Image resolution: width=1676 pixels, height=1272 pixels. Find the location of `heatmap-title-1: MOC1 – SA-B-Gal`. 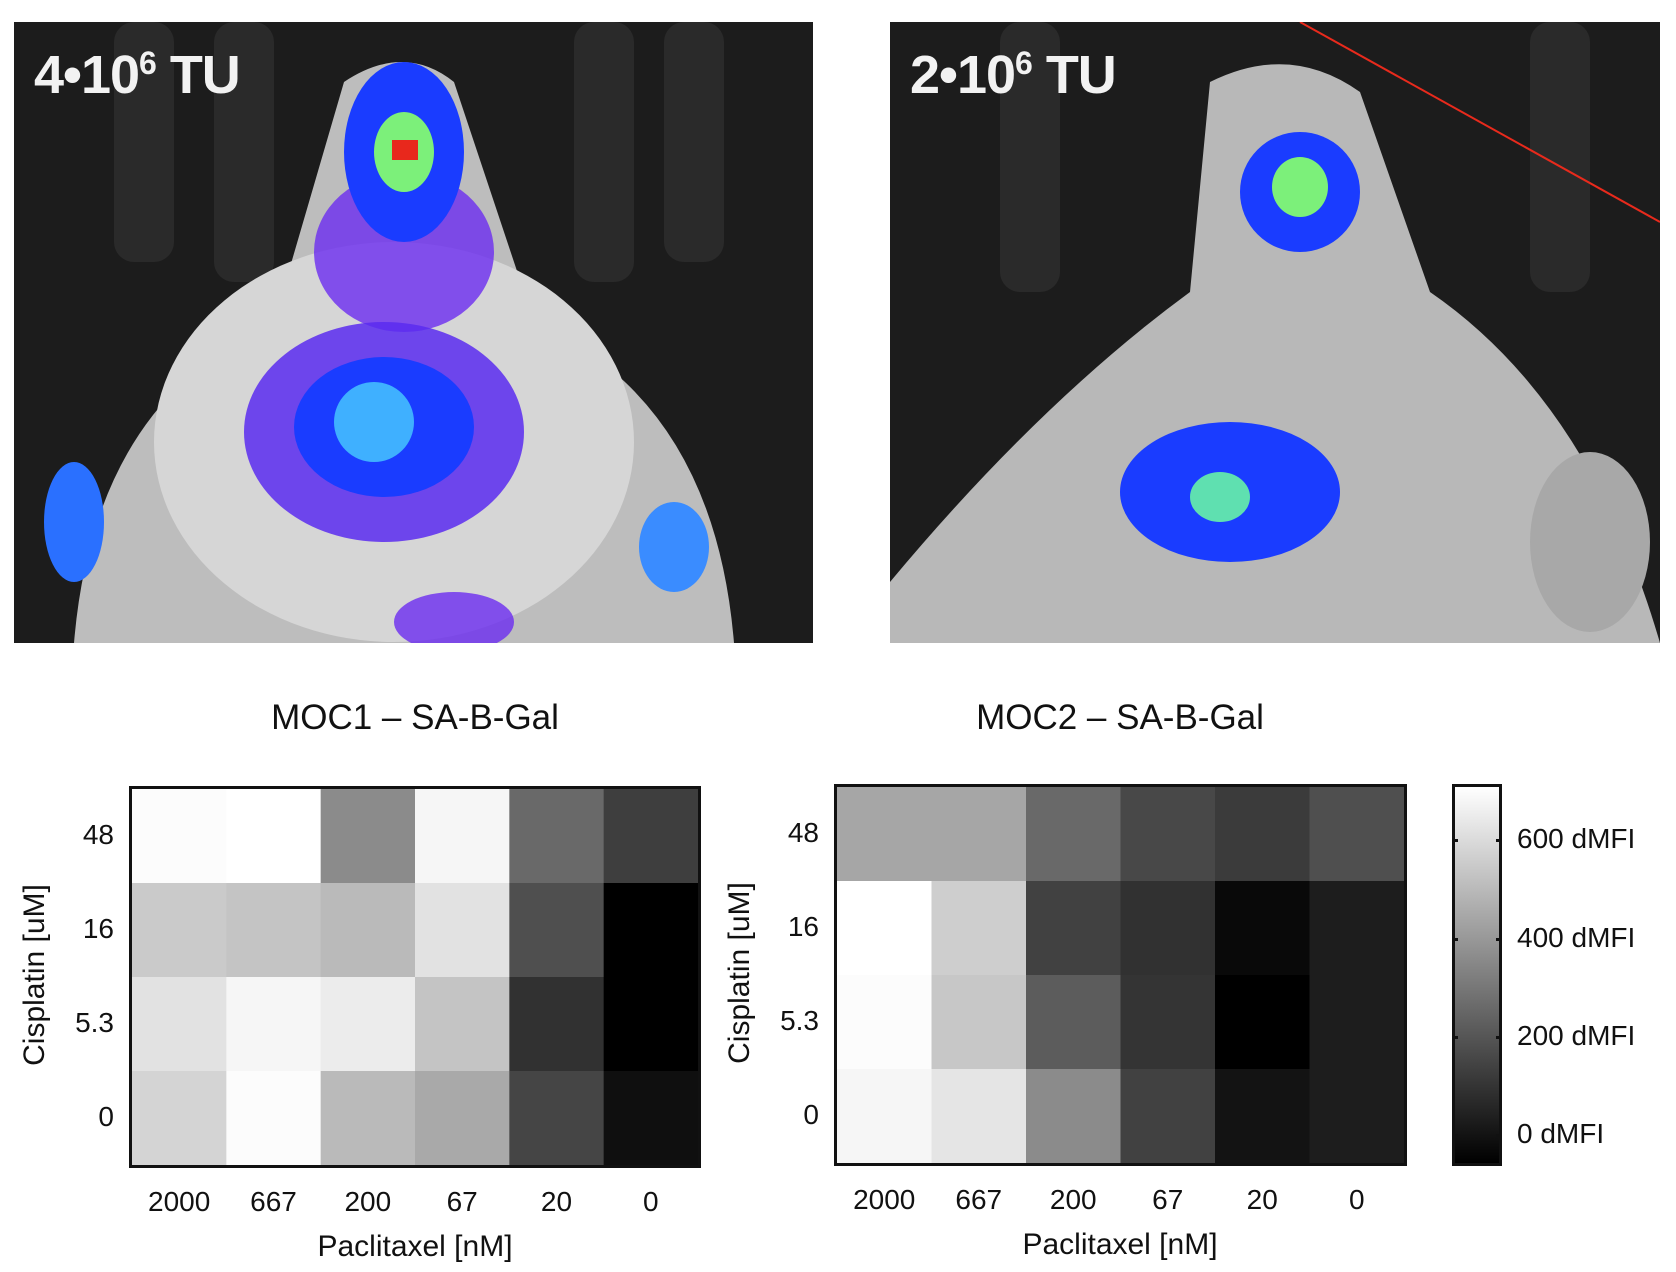

heatmap-title-1: MOC1 – SA-B-Gal is located at coordinates (415, 717).